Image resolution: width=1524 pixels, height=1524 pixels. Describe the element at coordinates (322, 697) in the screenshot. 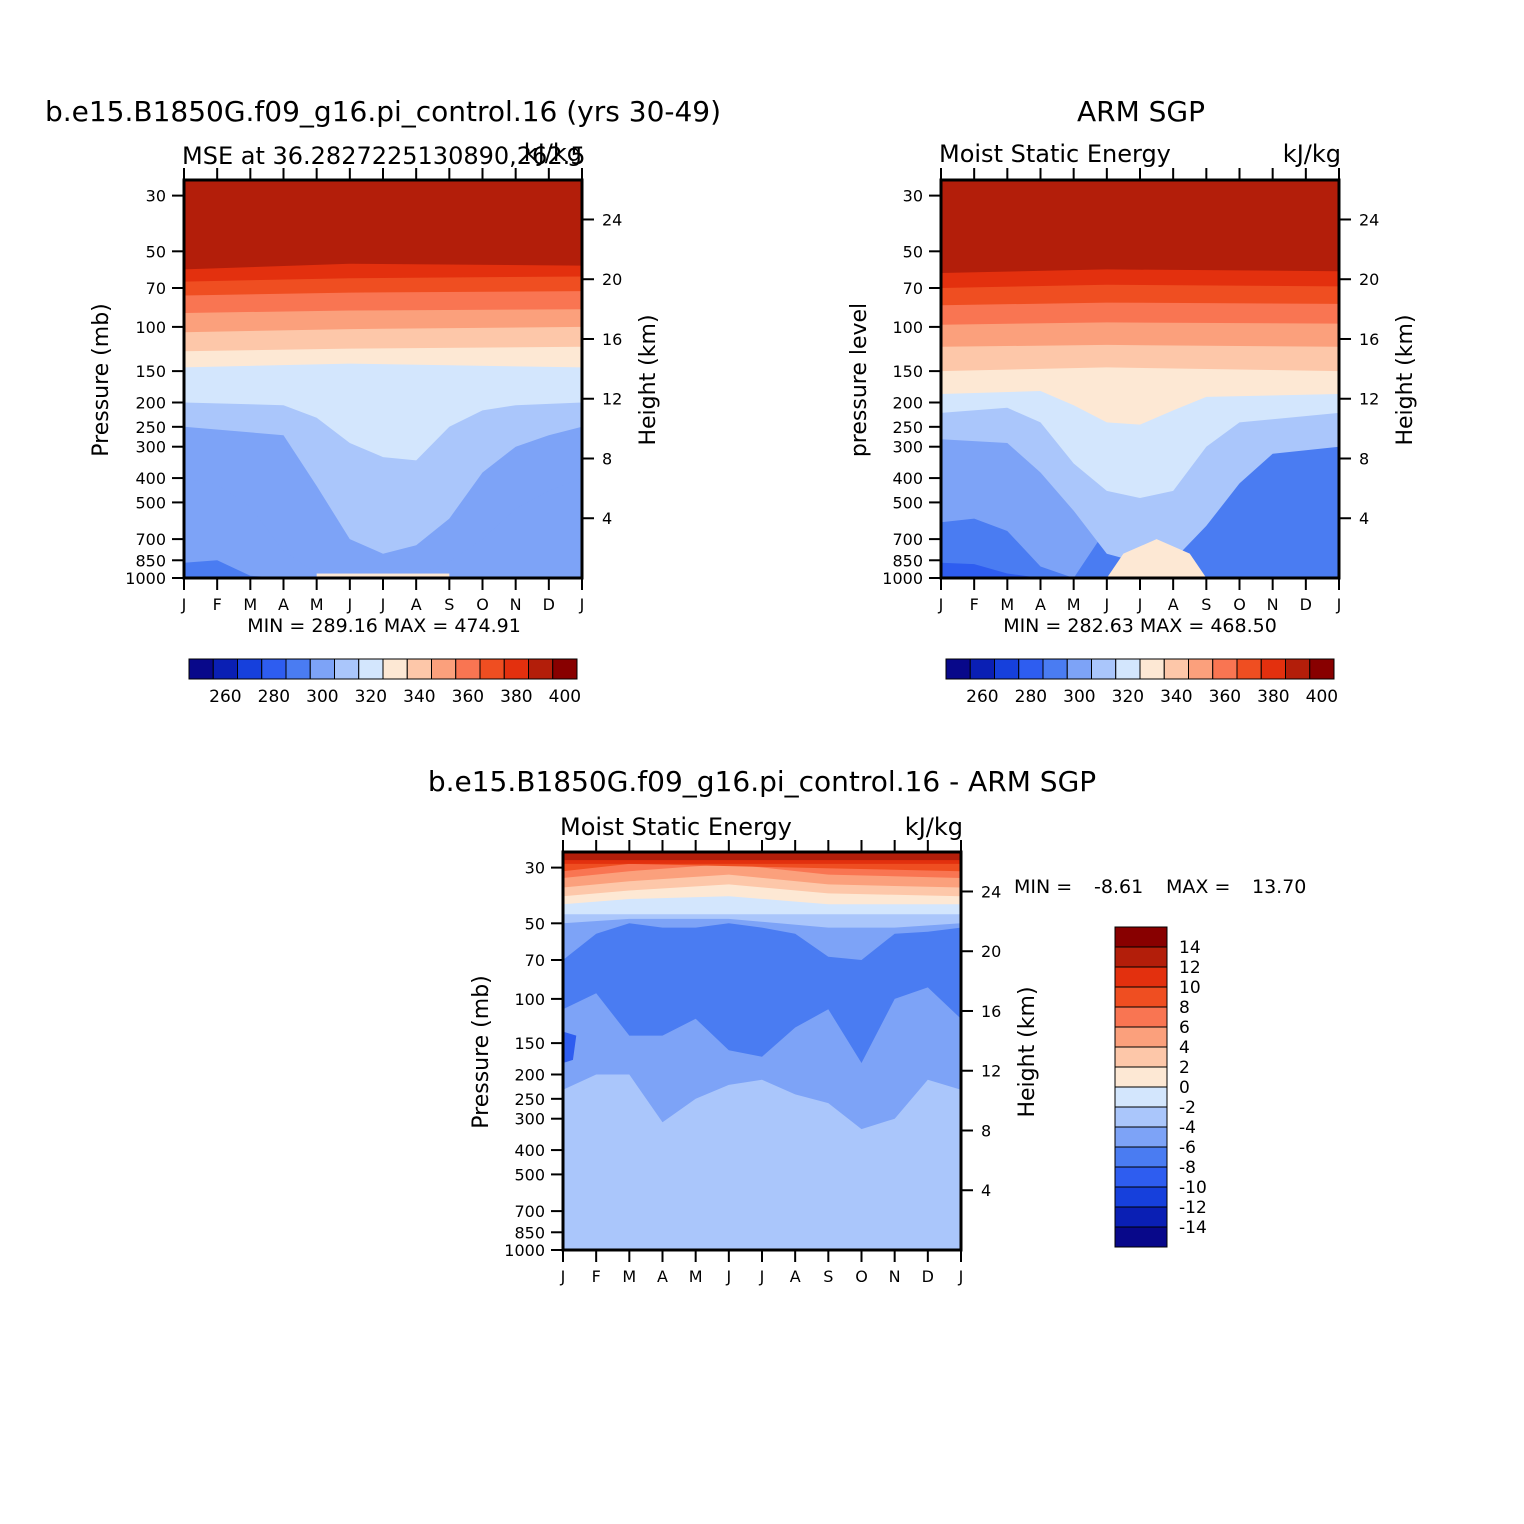

I see `model-cbar-label-2: 300` at that location.